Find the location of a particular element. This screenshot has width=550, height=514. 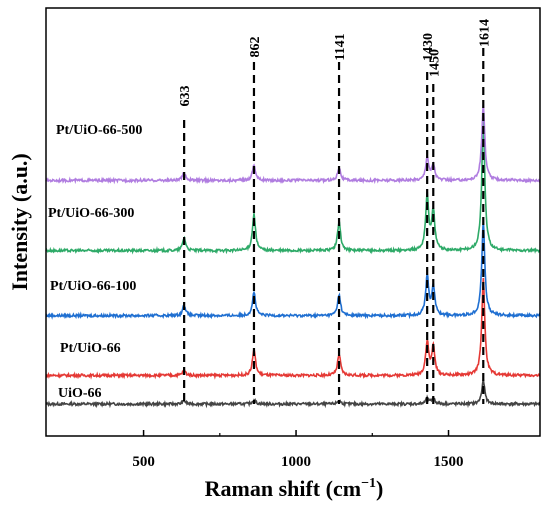

x-tick-layer: 500 1000 1500 is located at coordinates (298, 450).